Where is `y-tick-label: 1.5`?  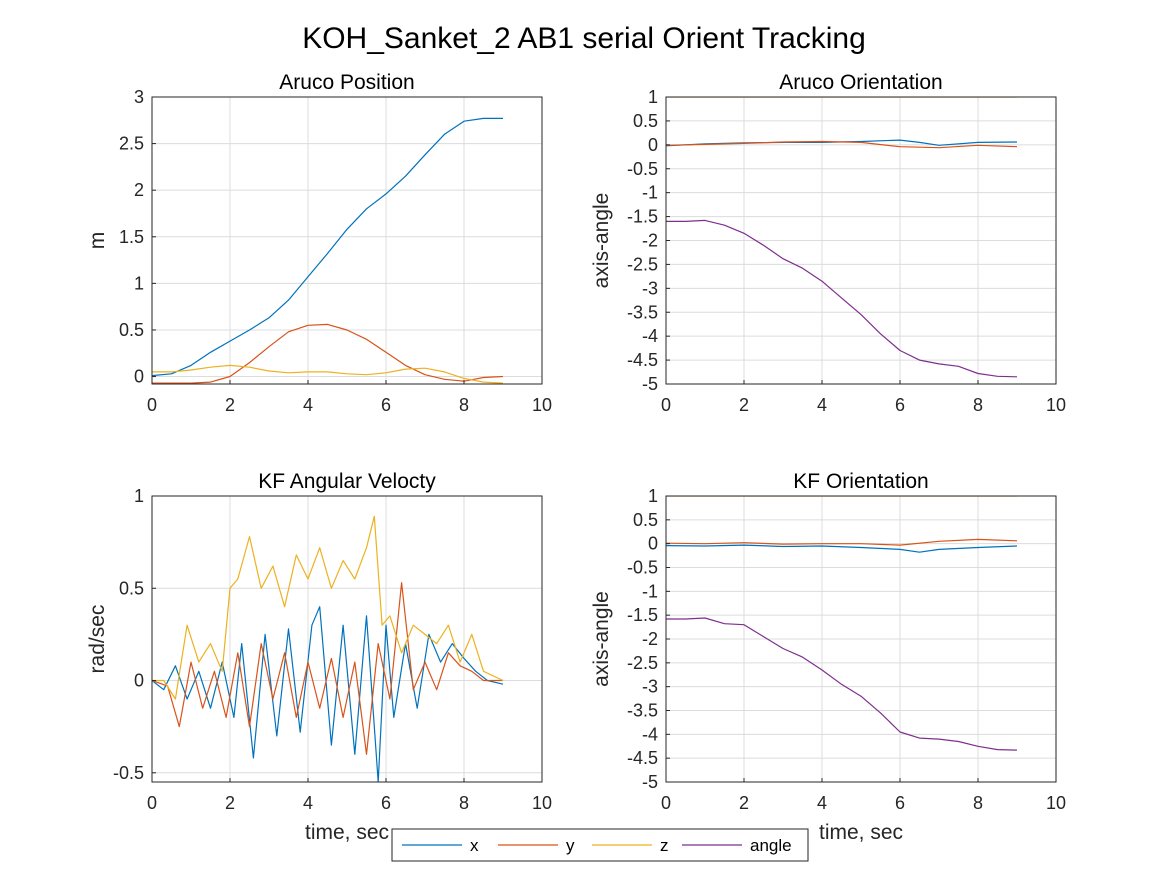 y-tick-label: 1.5 is located at coordinates (131, 237).